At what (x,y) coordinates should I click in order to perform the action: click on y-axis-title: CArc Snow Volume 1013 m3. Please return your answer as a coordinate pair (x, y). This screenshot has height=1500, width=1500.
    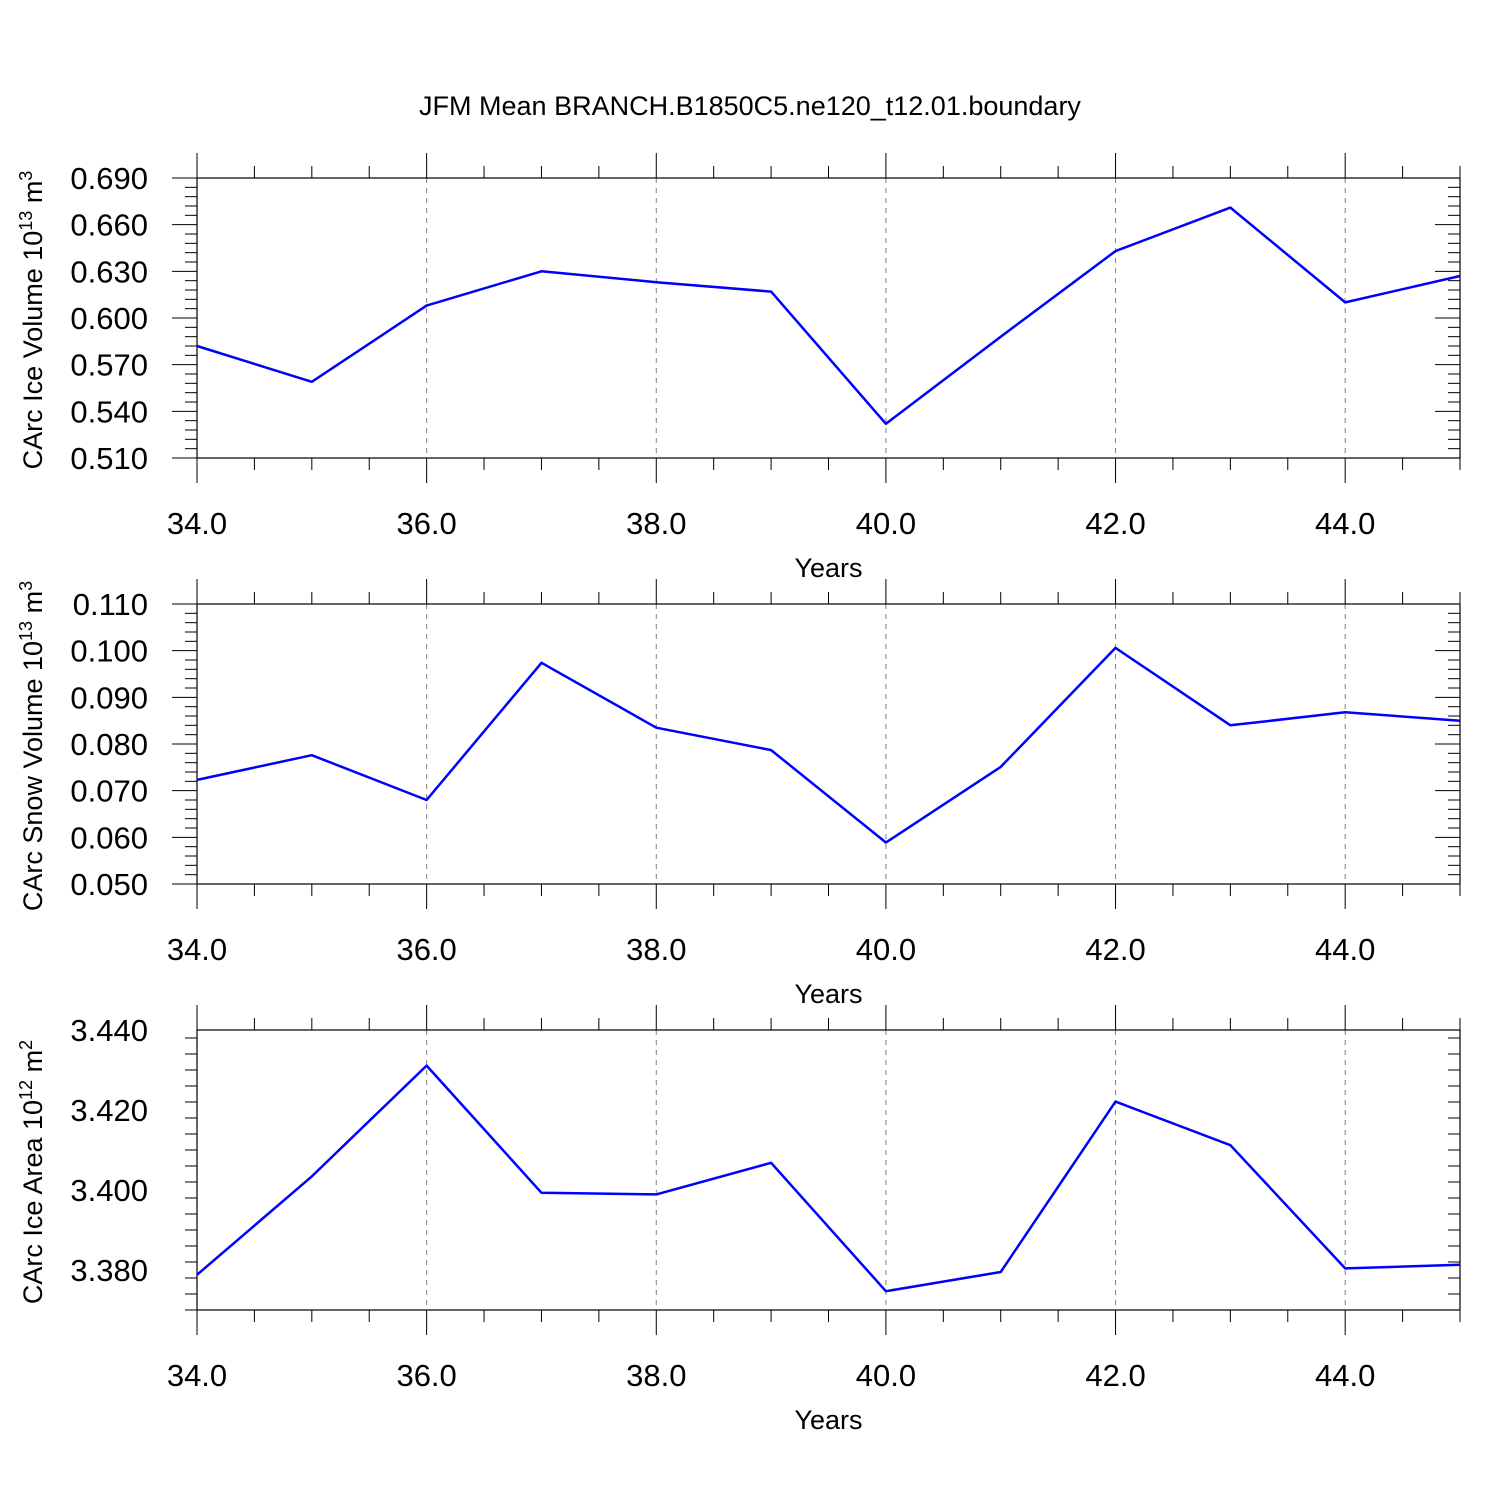
    Looking at the image, I should click on (32, 746).